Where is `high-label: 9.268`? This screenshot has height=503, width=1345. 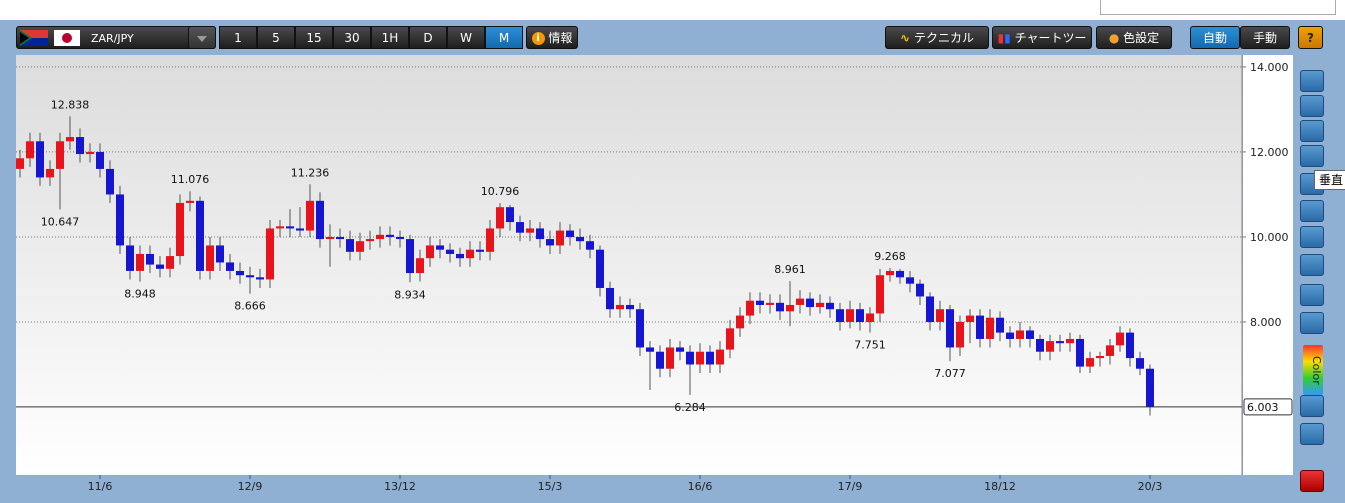
high-label: 9.268 is located at coordinates (890, 256).